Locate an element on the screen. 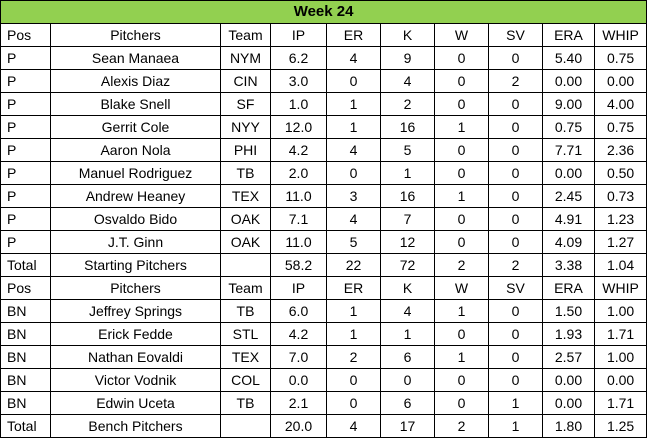 This screenshot has height=439, width=648. cell-w: 2 is located at coordinates (461, 265).